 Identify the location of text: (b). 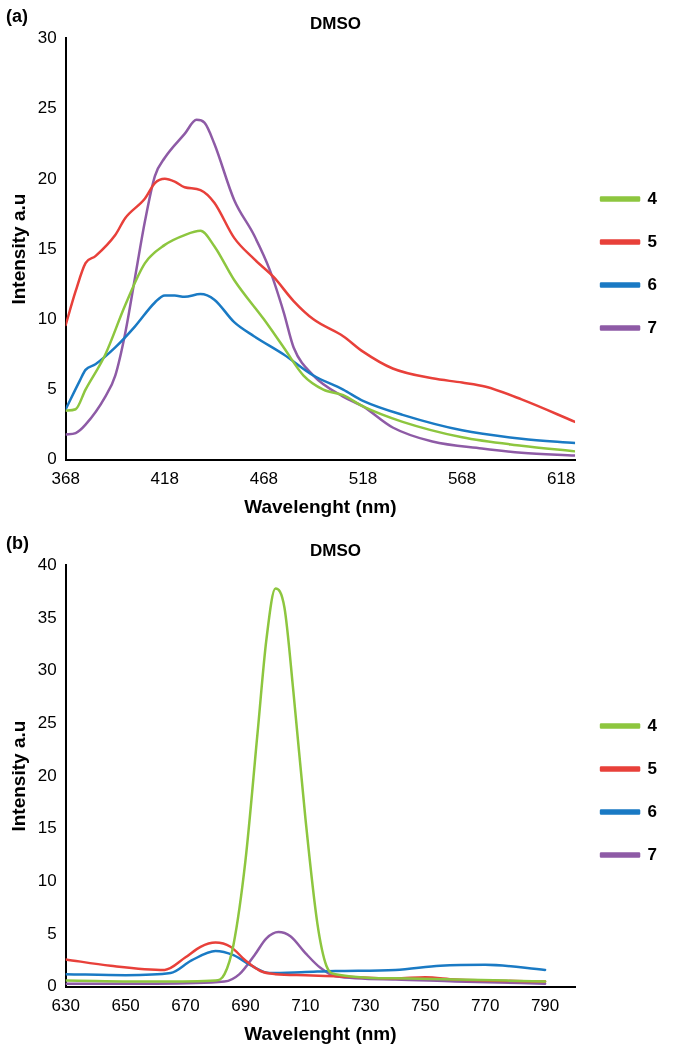
(17, 542).